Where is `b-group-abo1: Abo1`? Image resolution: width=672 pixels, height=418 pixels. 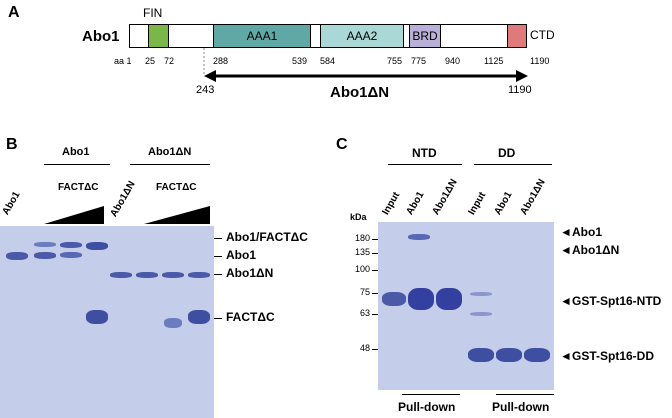 b-group-abo1: Abo1 is located at coordinates (76, 152).